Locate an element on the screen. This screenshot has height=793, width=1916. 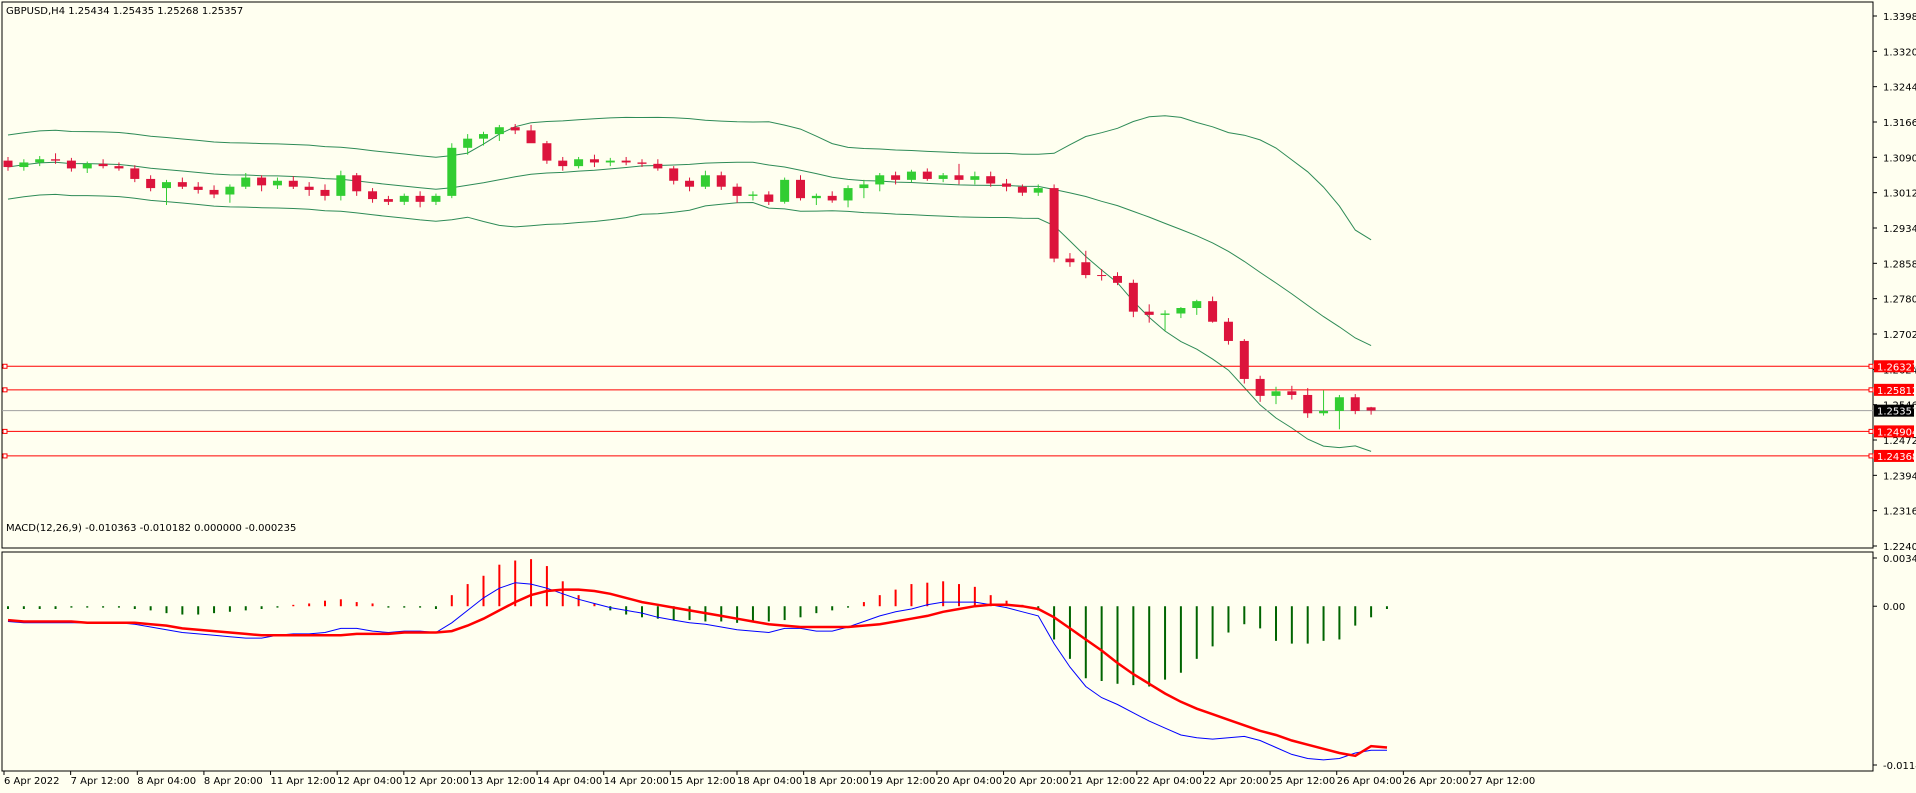
price-tick-label: 1.32440 is located at coordinates (1899, 88).